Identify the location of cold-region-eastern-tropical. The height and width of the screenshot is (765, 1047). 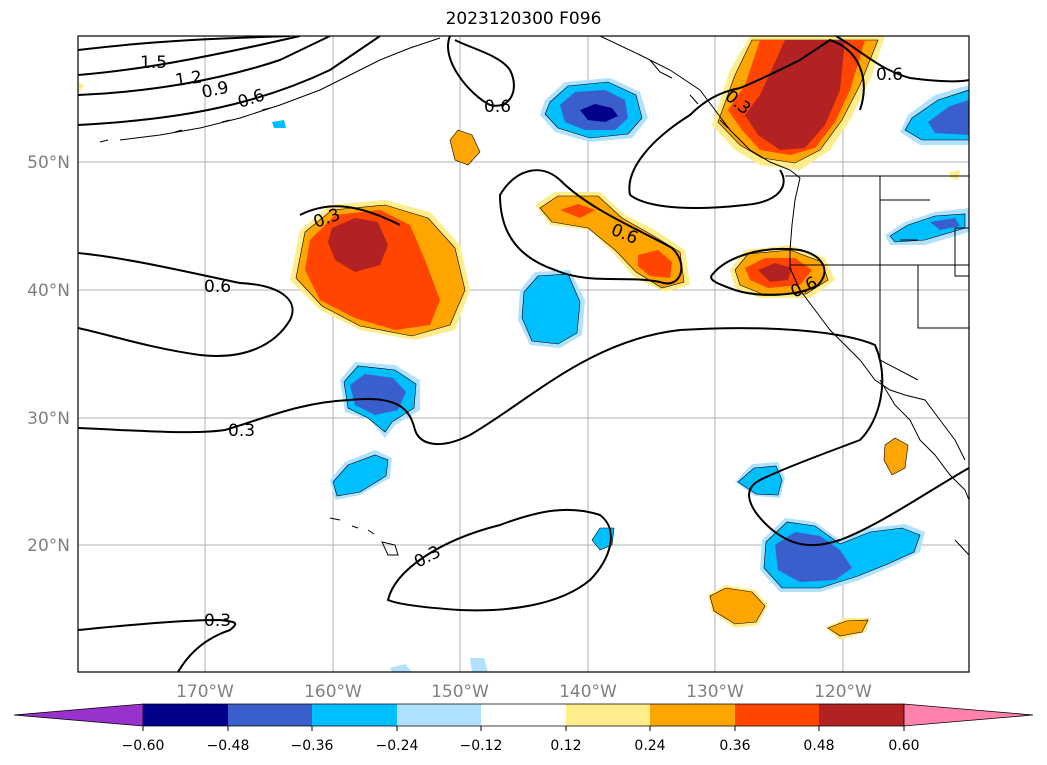
(842, 555).